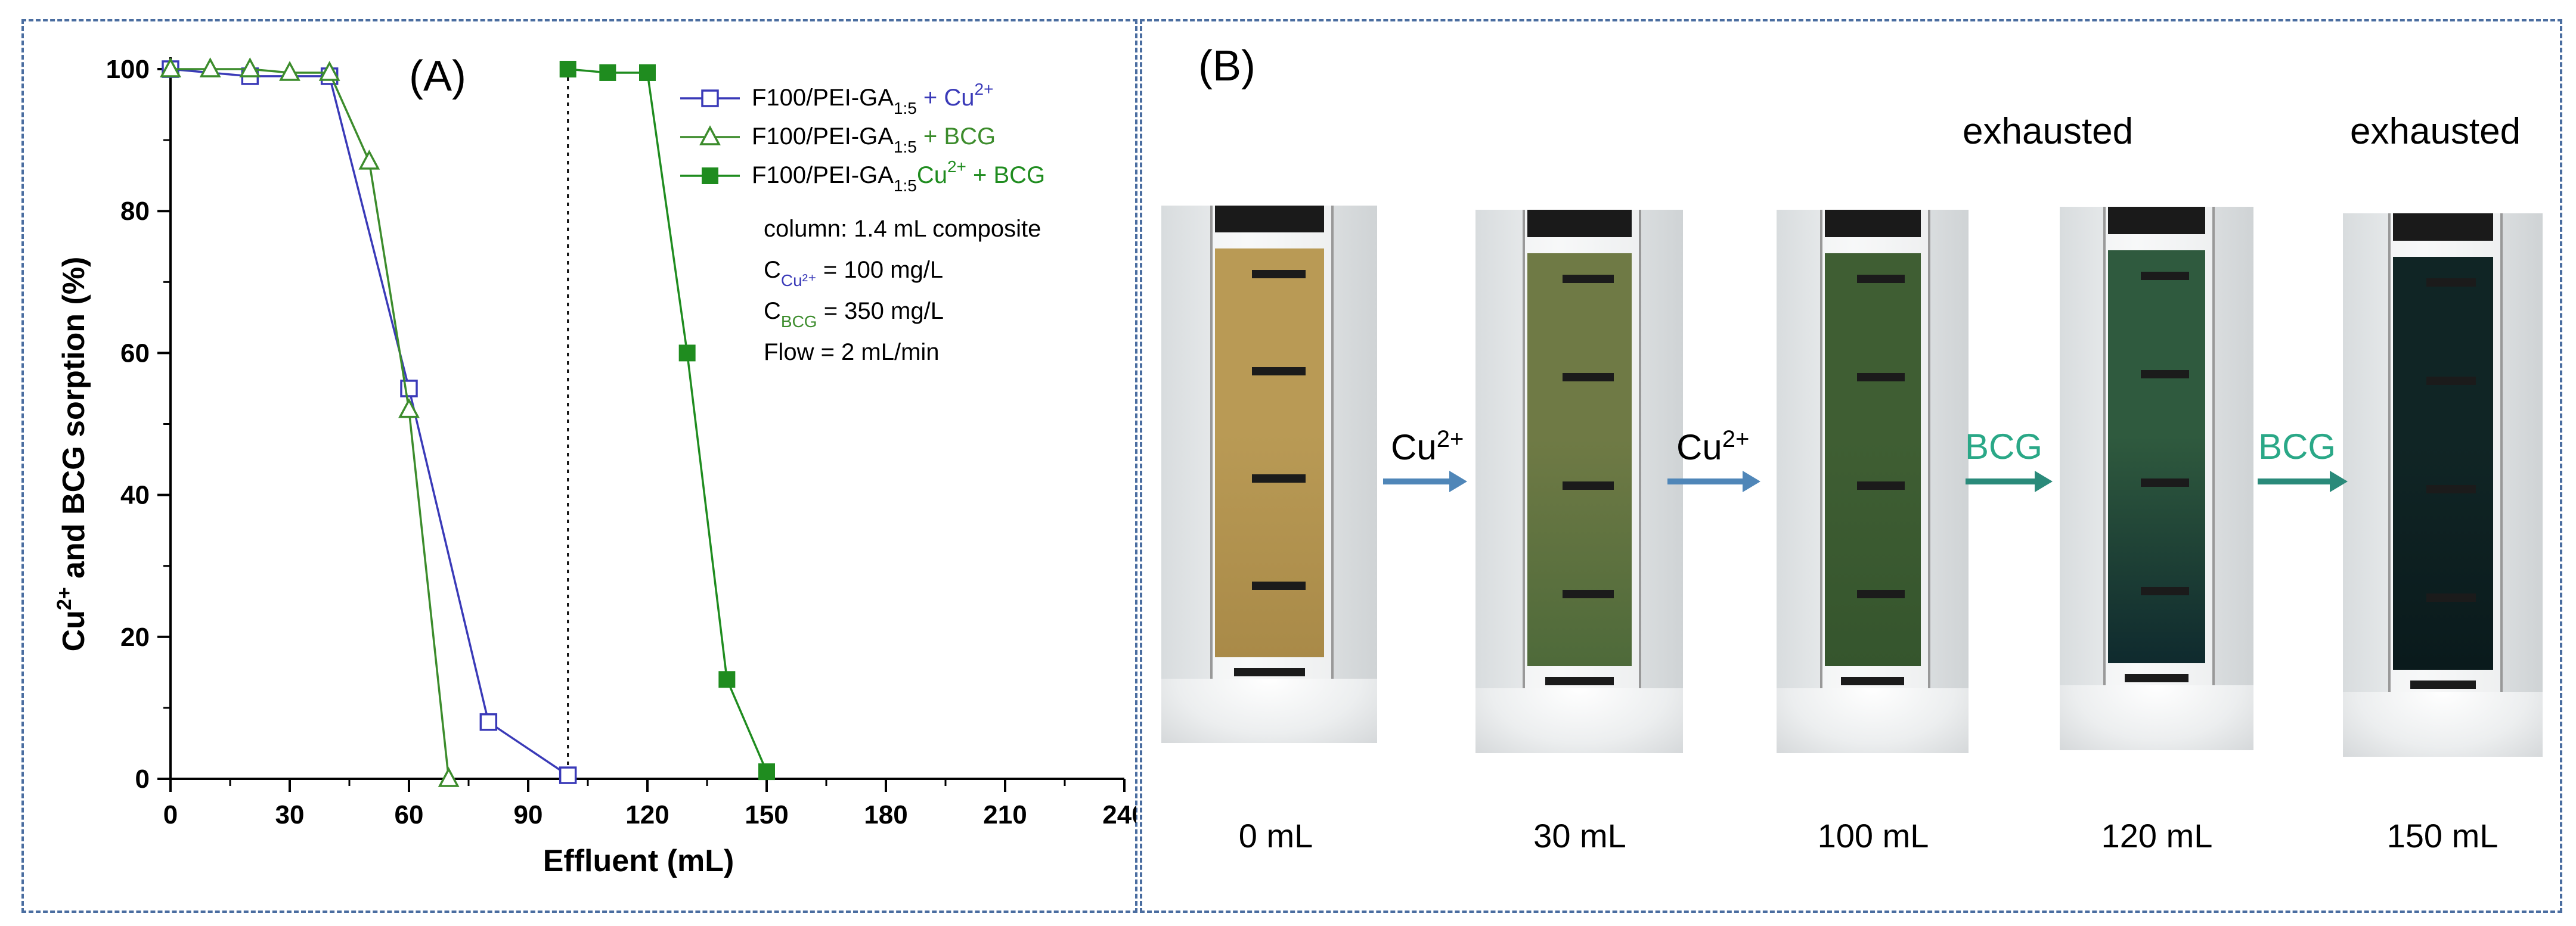  Describe the element at coordinates (135, 211) in the screenshot. I see `y-tick-label: 80` at that location.